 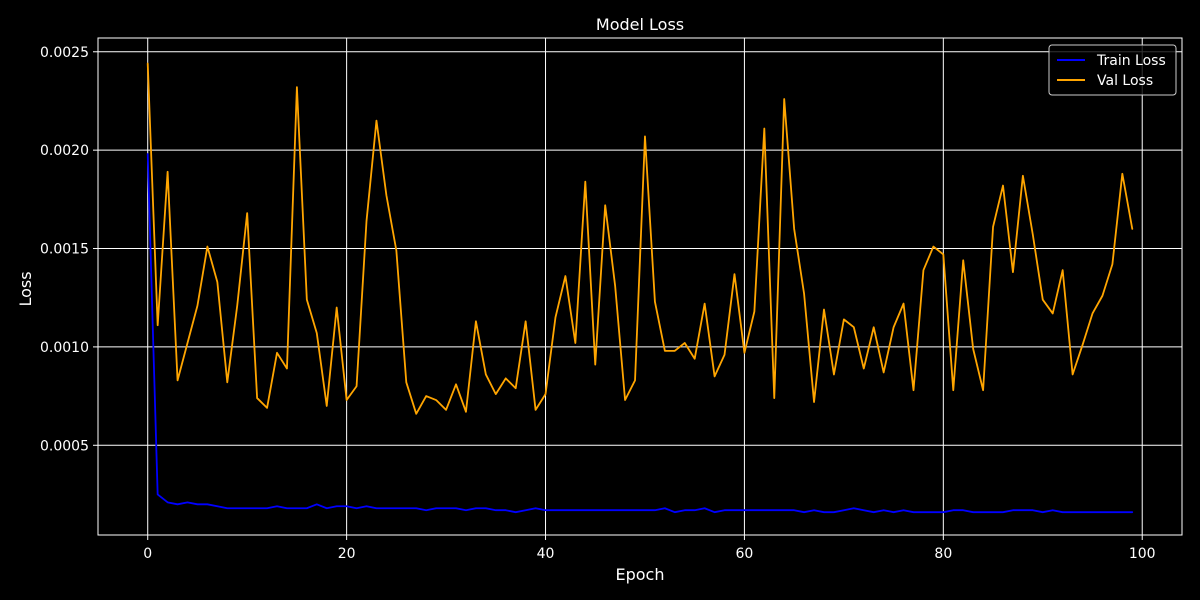 I want to click on legend: Train Loss Val Loss, so click(x=1112, y=70).